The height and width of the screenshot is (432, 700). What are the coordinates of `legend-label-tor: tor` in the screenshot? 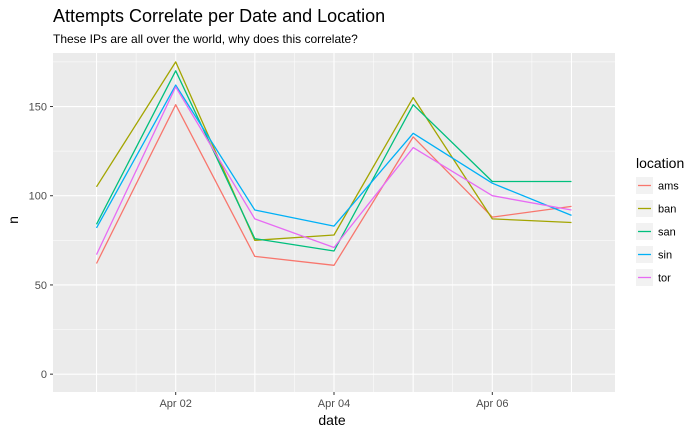 It's located at (664, 279).